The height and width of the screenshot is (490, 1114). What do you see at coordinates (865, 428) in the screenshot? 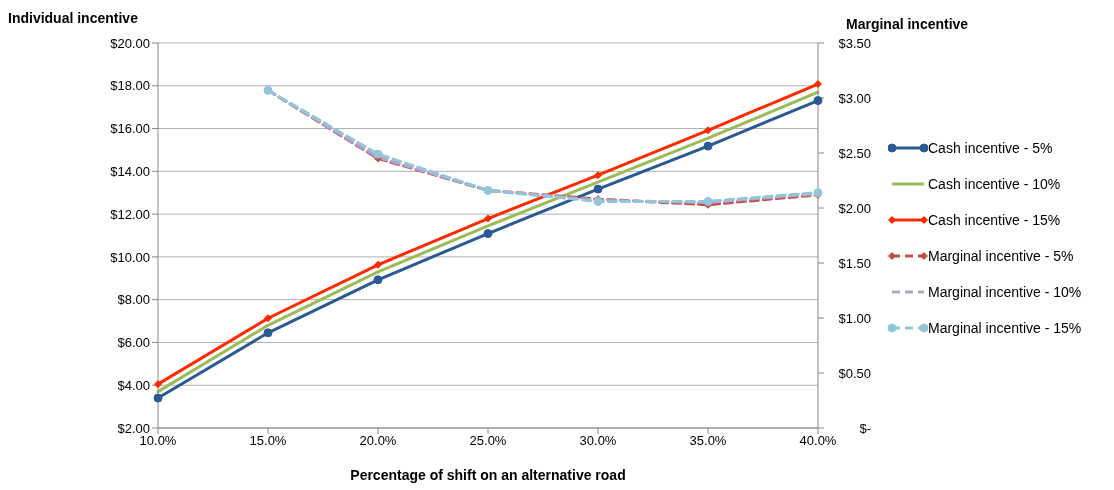
I see `y2-tick-label: $-` at bounding box center [865, 428].